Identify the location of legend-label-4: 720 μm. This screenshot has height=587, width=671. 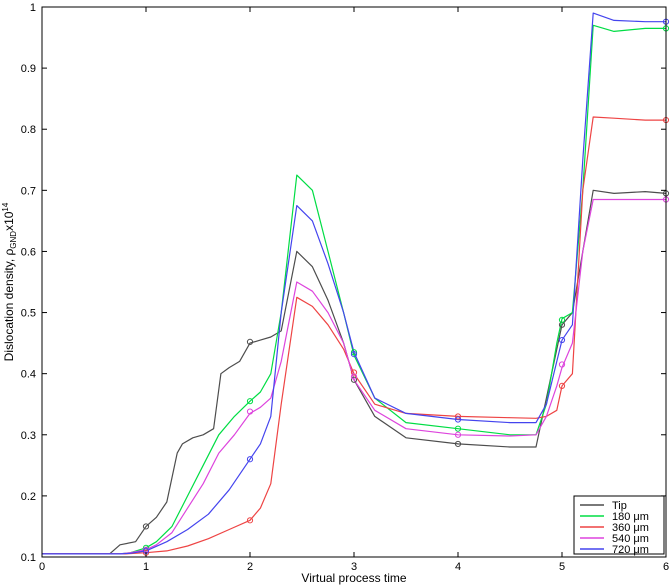
(630, 550).